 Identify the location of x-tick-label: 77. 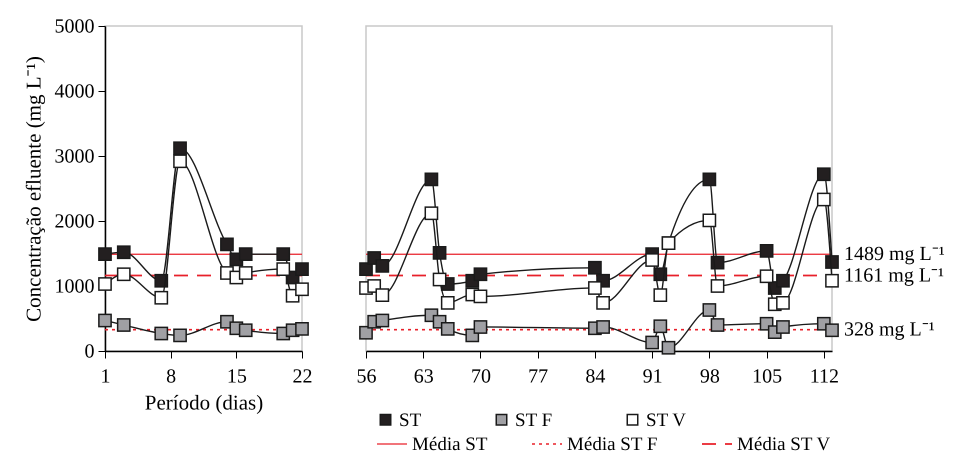
(538, 377).